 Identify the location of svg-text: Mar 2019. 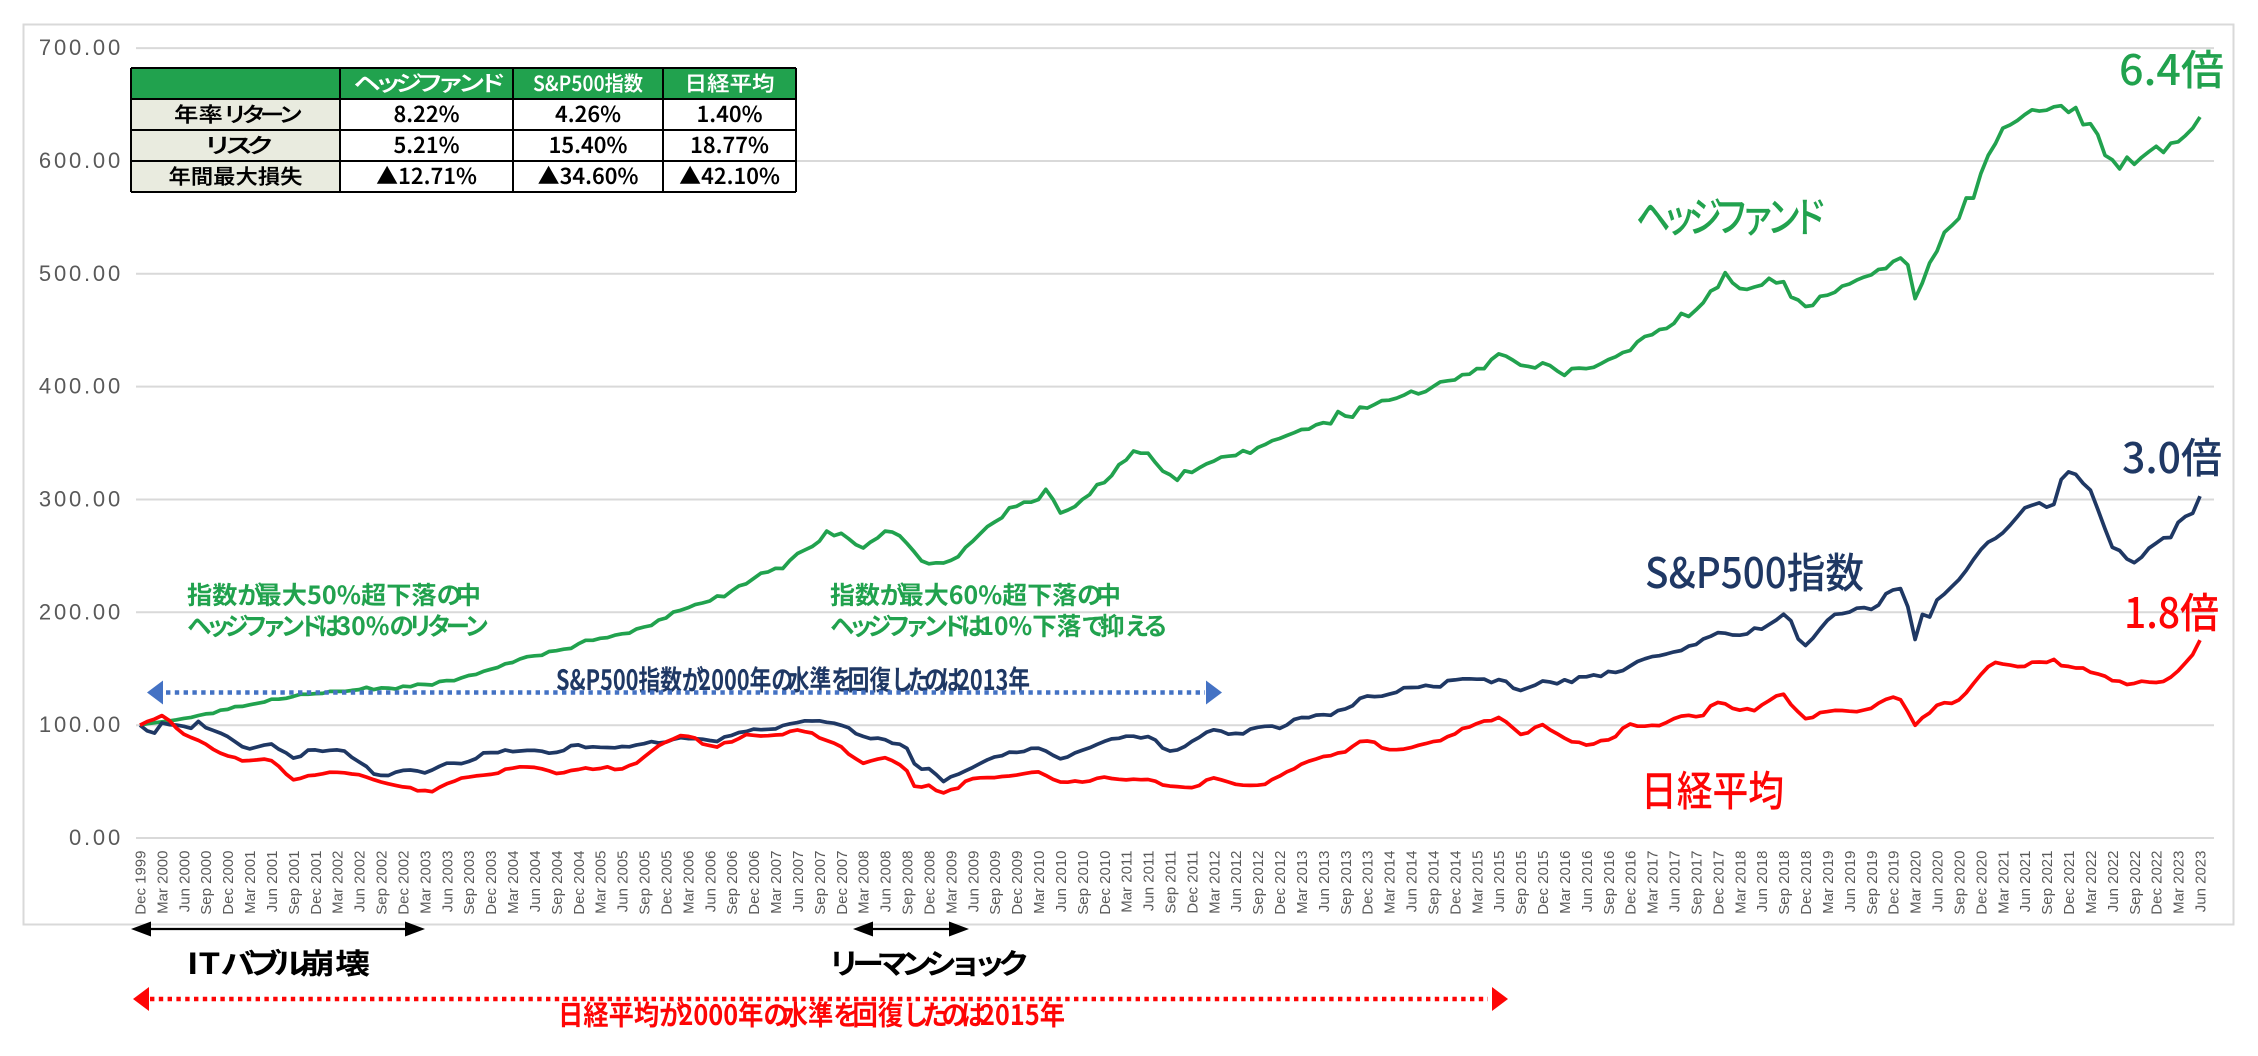
(1828, 882).